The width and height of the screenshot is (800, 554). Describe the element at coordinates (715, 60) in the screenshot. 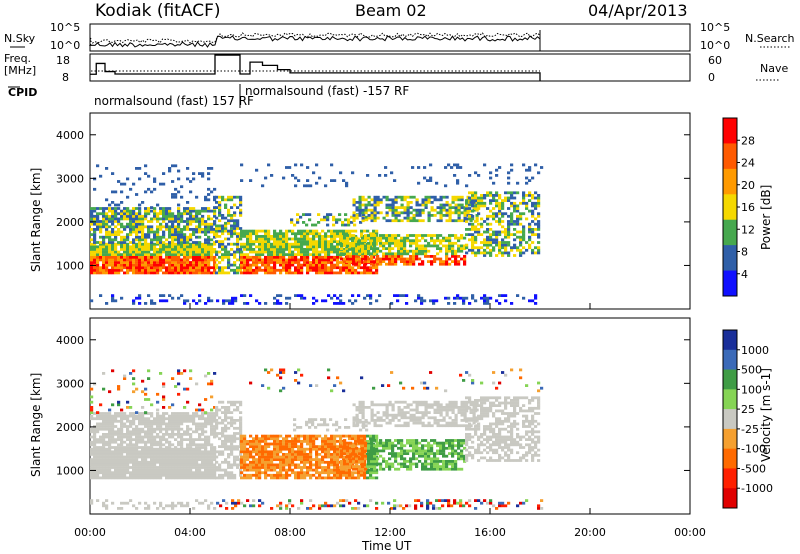

I see `nave-tick-high: 60` at that location.